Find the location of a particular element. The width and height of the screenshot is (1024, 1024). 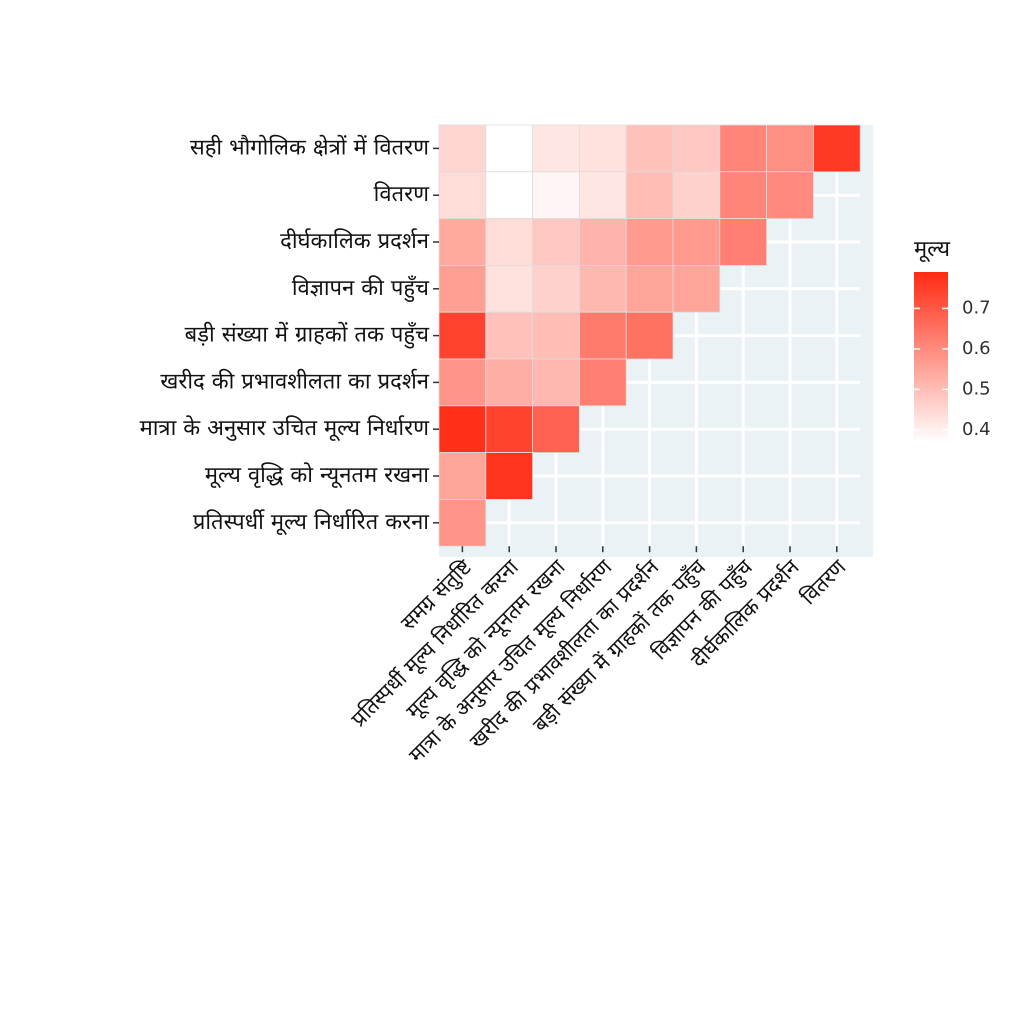

y-tick-label: विज्ञापन की पहुँच is located at coordinates (361, 288).